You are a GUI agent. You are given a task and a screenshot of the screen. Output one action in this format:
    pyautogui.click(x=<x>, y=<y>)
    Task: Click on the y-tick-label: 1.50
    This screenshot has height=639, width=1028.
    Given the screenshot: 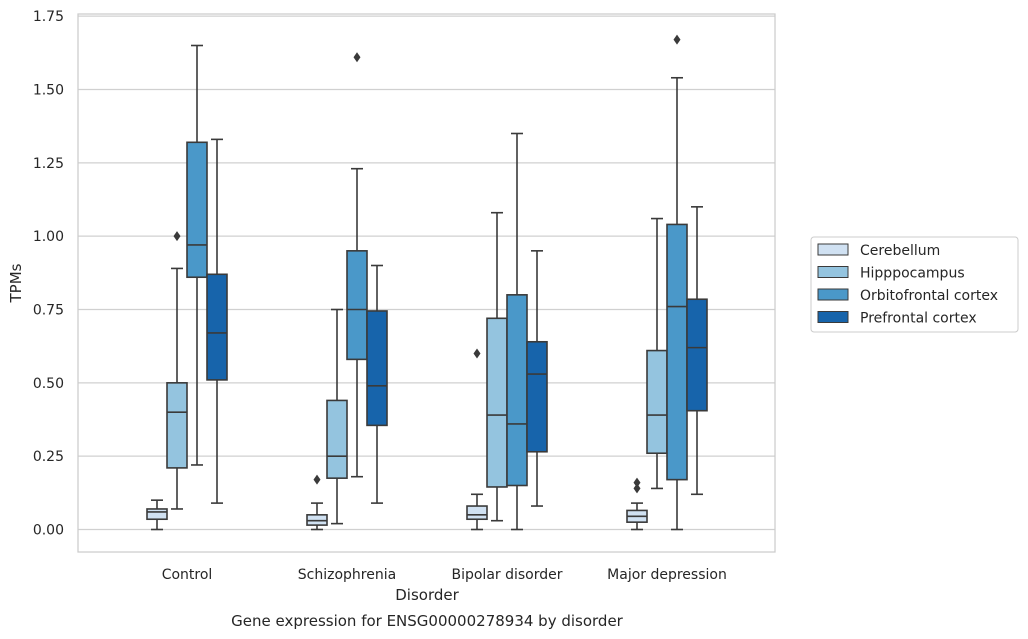 What is the action you would take?
    pyautogui.click(x=48, y=91)
    